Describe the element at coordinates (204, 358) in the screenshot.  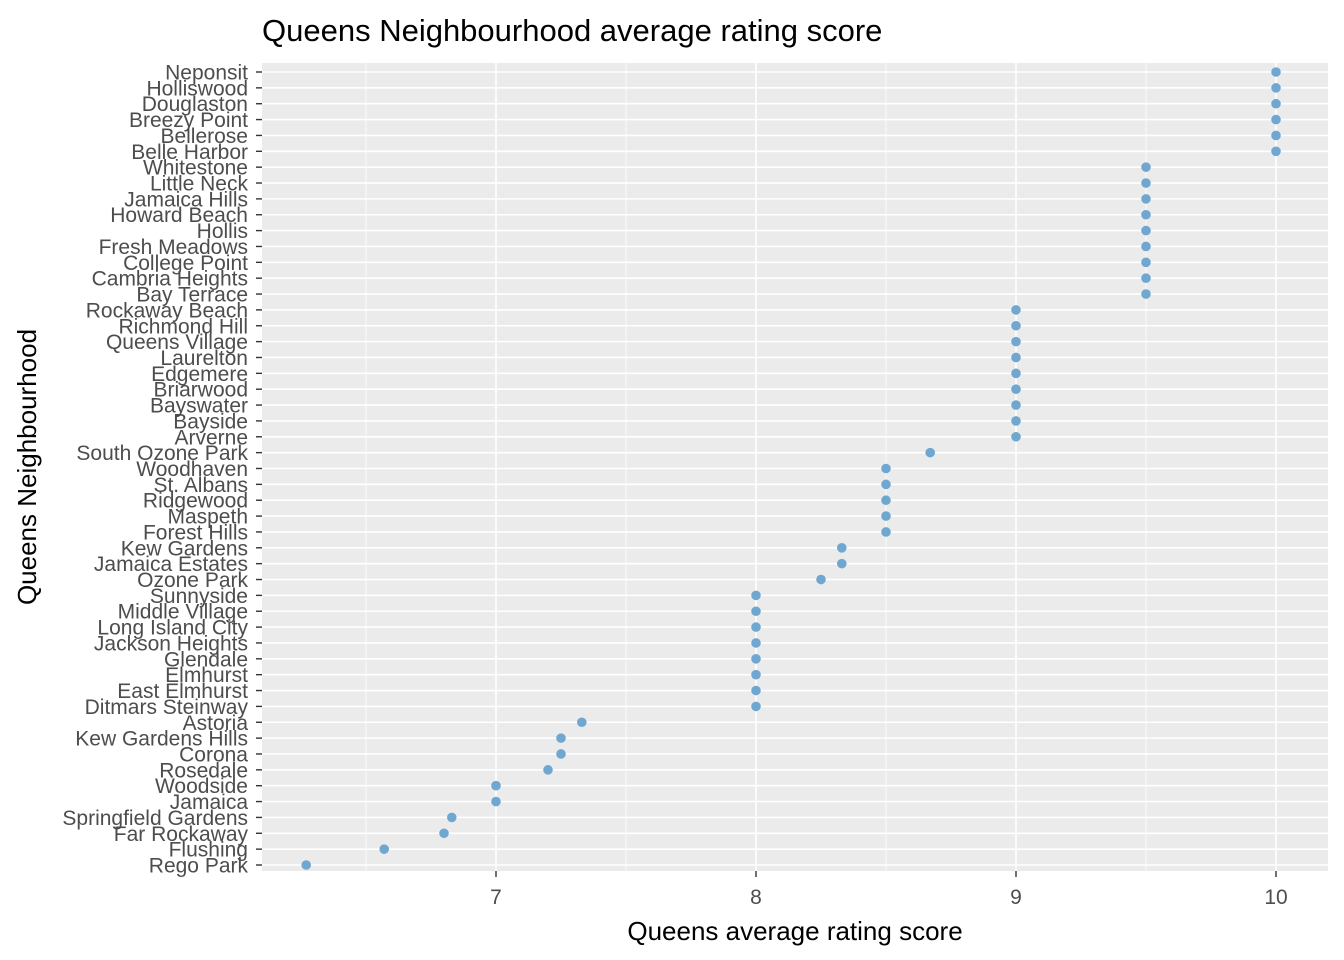
I see `y-tick-label: Laurelton` at that location.